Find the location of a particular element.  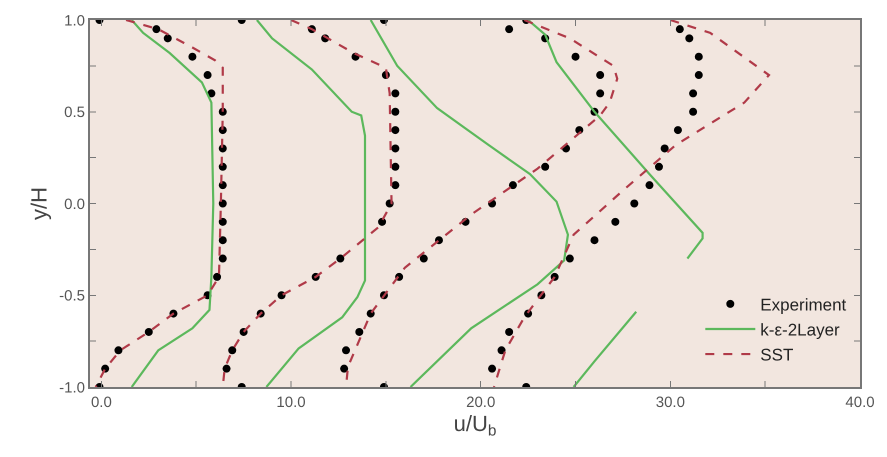

x-tick-label: 10.0 is located at coordinates (291, 402).